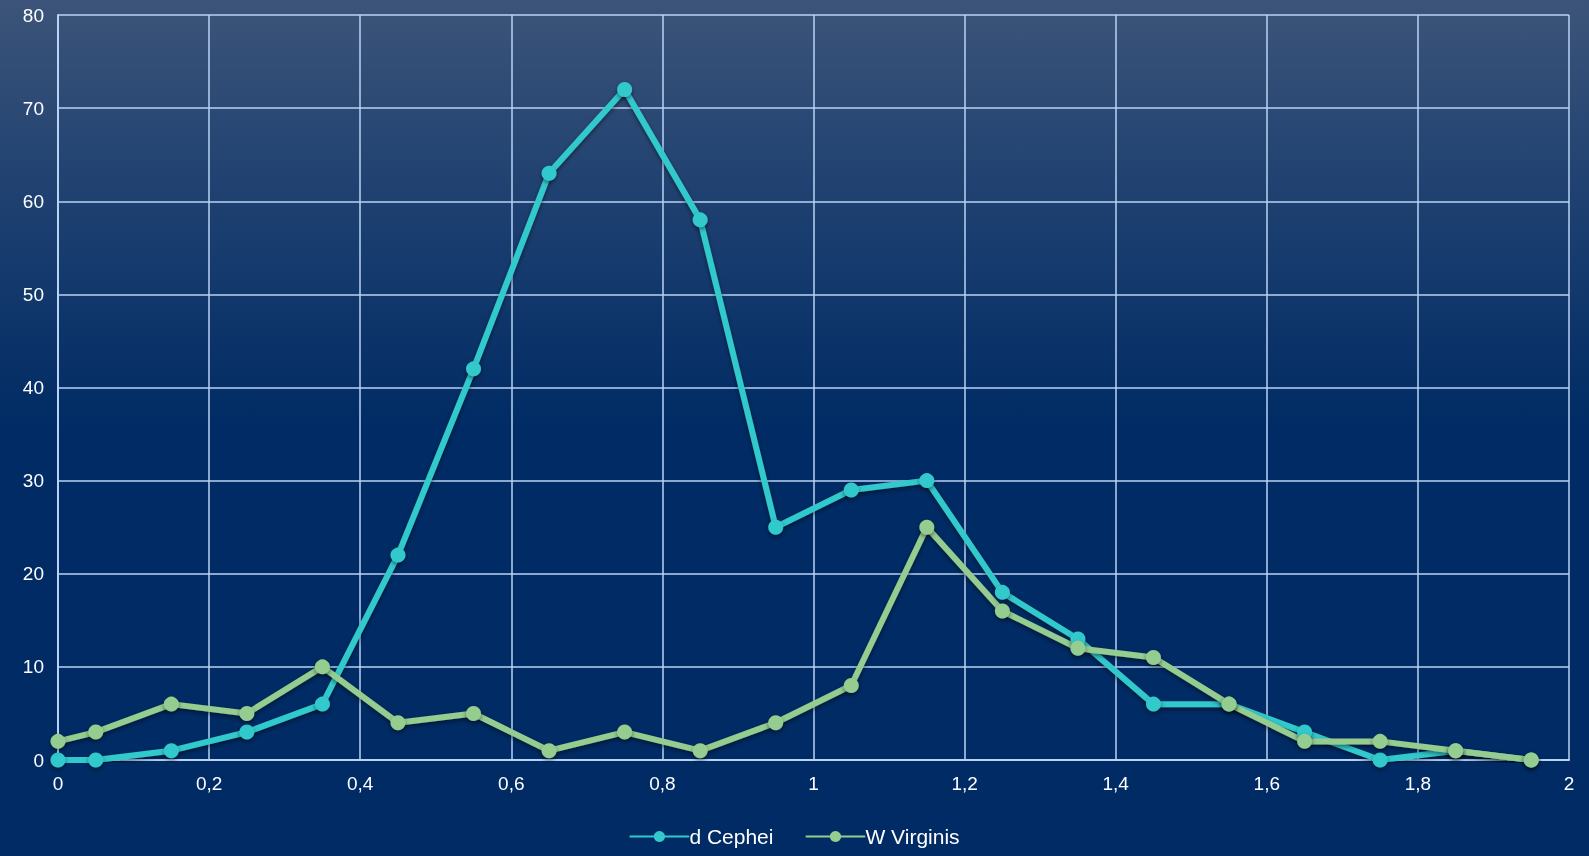  I want to click on y-tick-label: 0, so click(38, 760).